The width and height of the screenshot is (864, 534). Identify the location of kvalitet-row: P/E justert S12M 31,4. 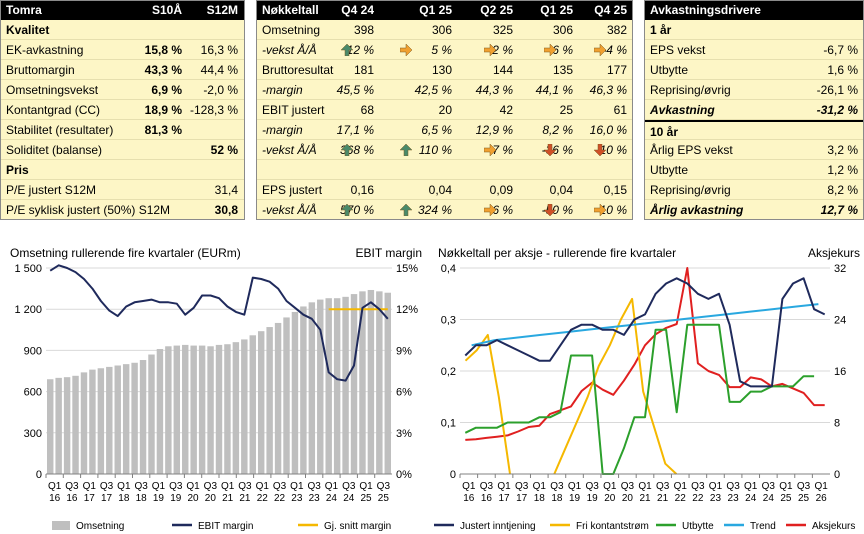
(122, 190).